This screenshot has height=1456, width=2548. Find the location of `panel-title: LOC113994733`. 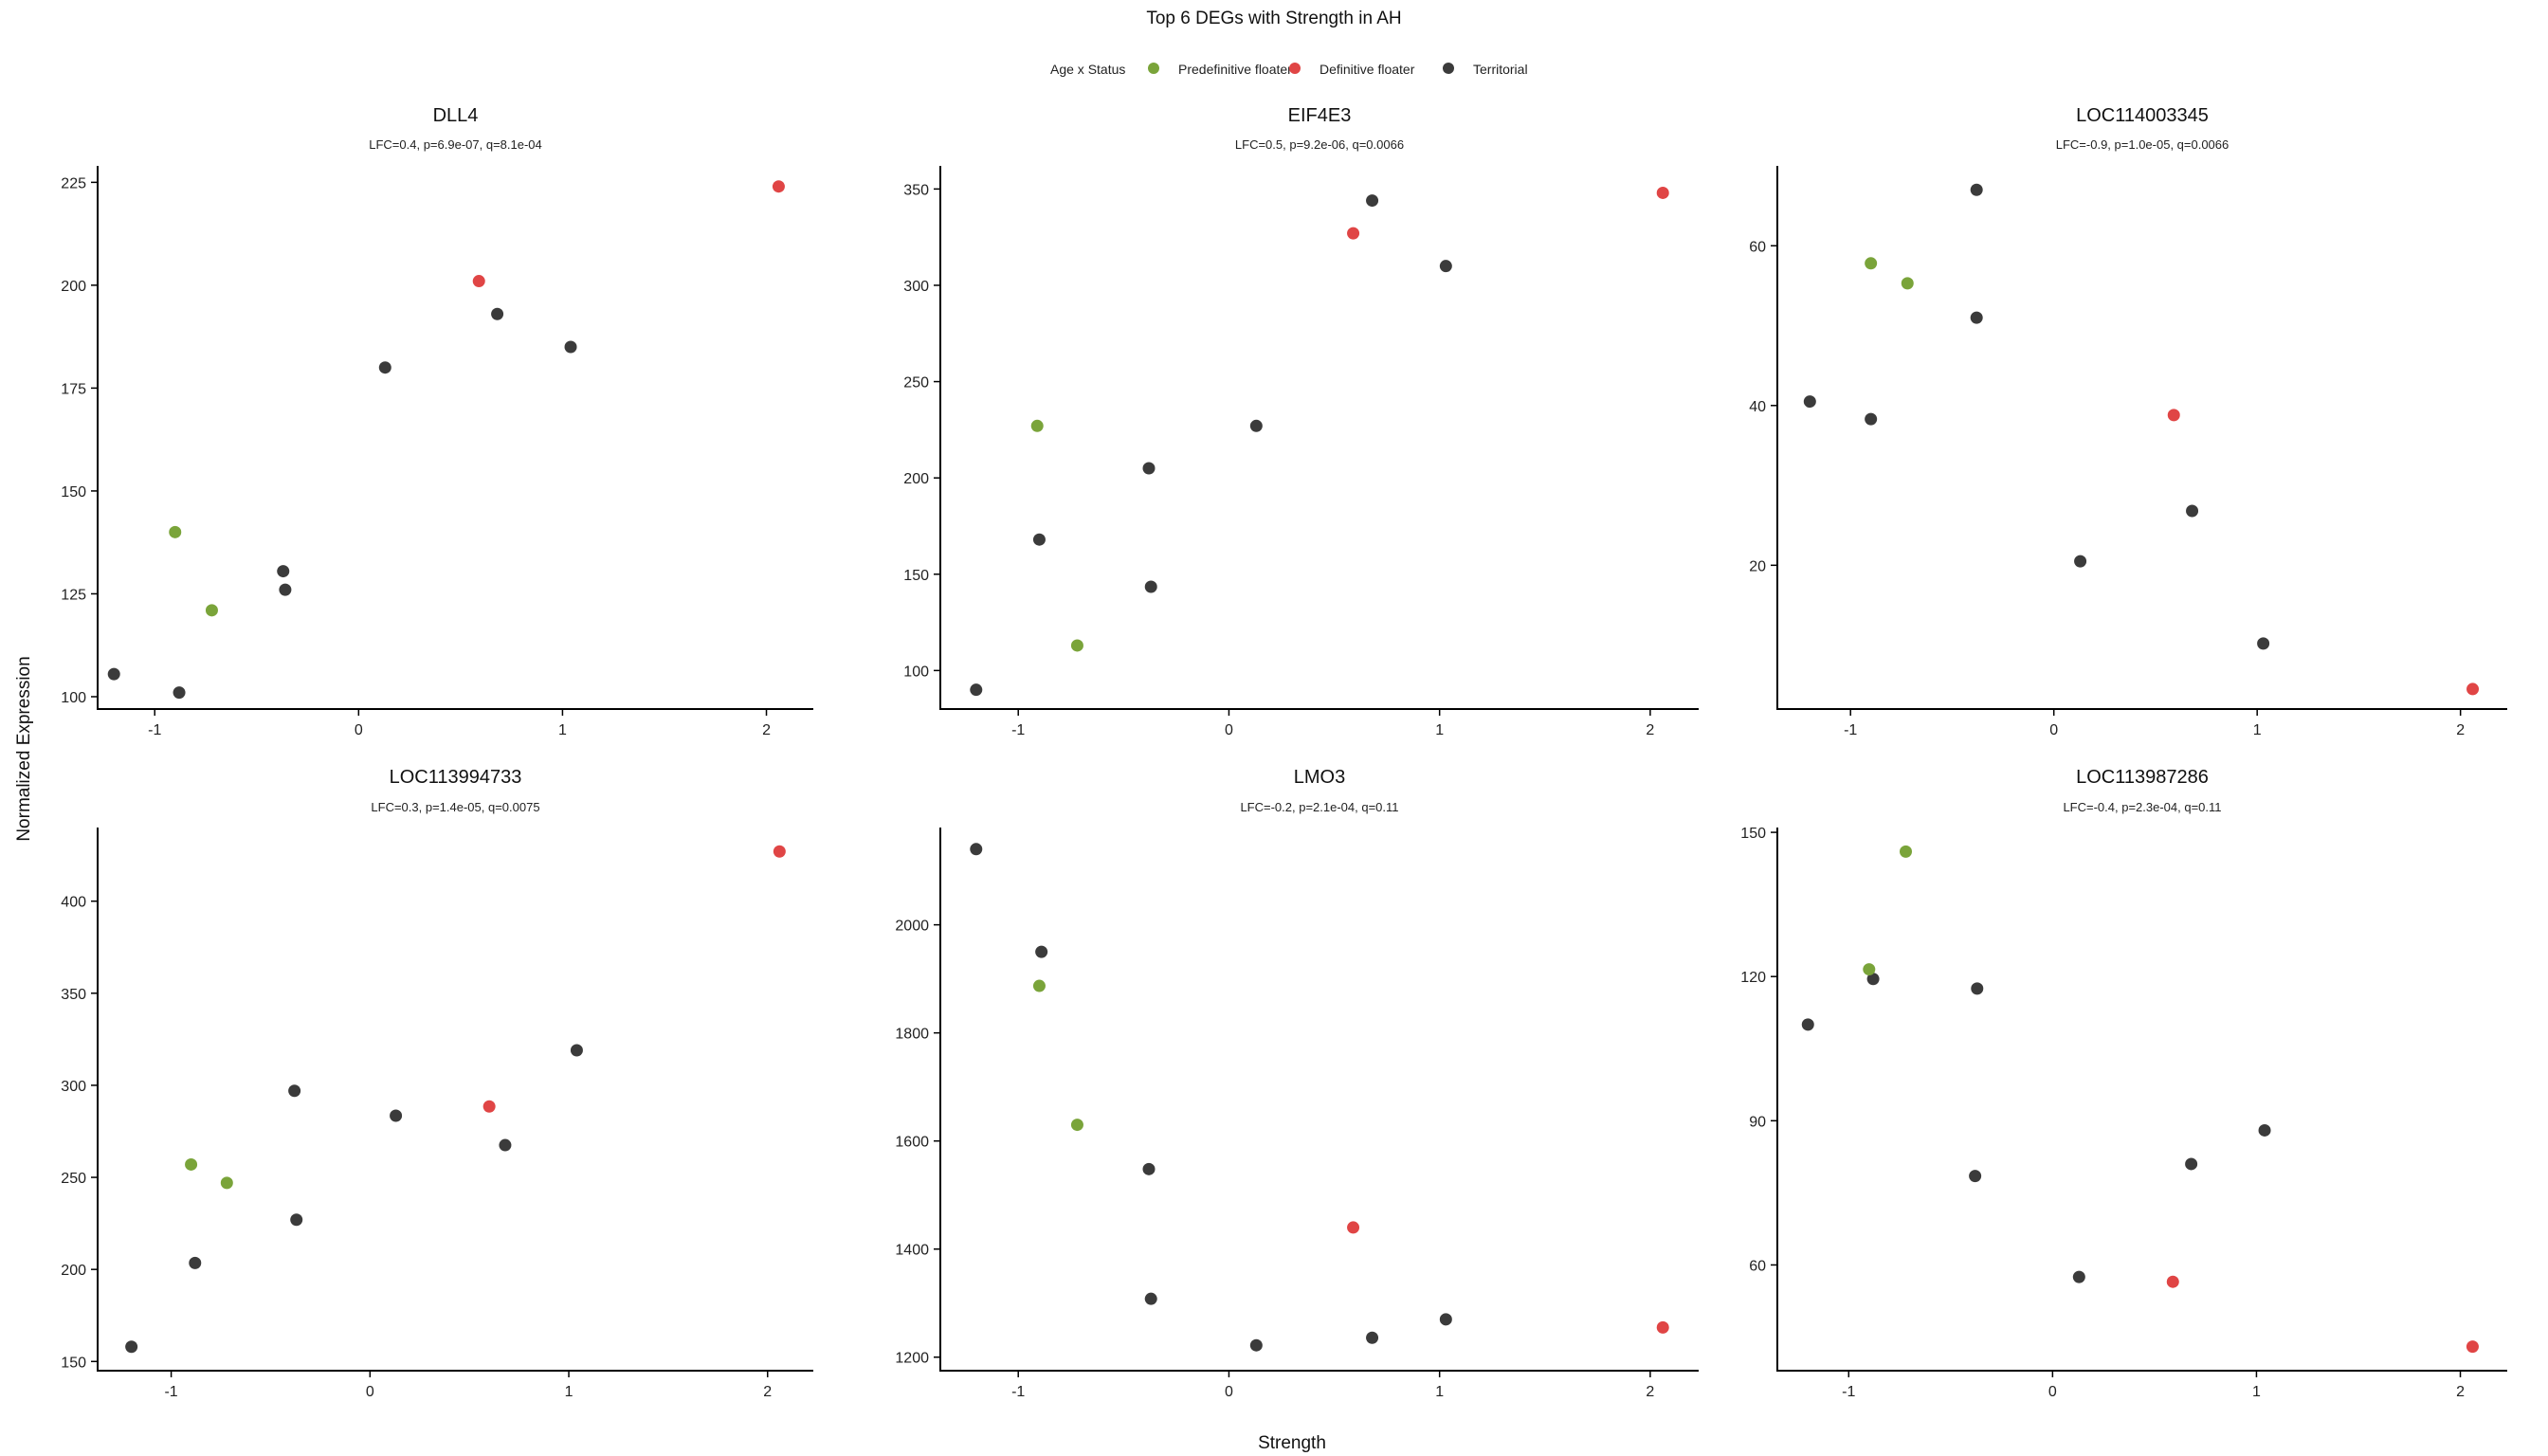

panel-title: LOC113994733 is located at coordinates (456, 777).